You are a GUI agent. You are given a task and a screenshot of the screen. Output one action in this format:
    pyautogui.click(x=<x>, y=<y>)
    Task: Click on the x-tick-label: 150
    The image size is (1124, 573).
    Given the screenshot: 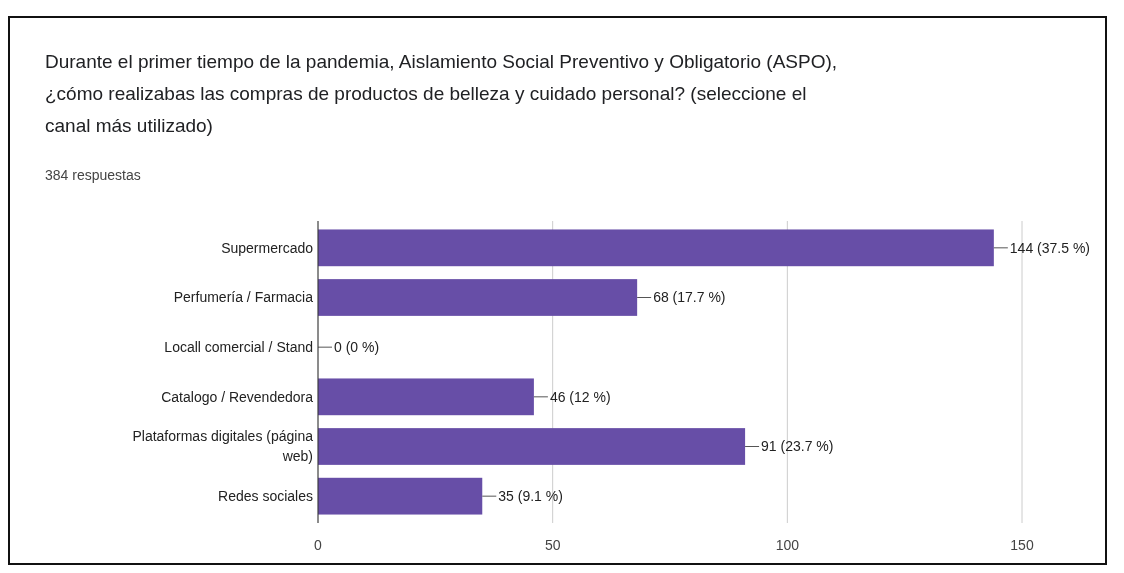 What is the action you would take?
    pyautogui.click(x=1022, y=545)
    